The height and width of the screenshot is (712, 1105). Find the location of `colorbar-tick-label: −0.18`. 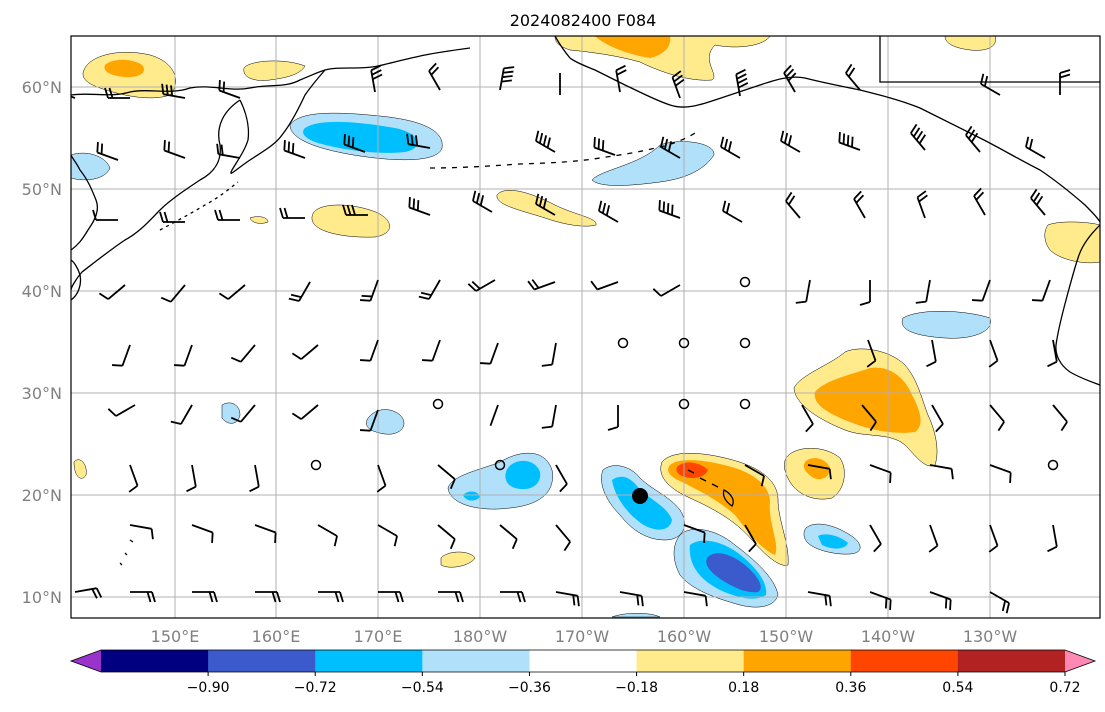

colorbar-tick-label: −0.18 is located at coordinates (636, 688).